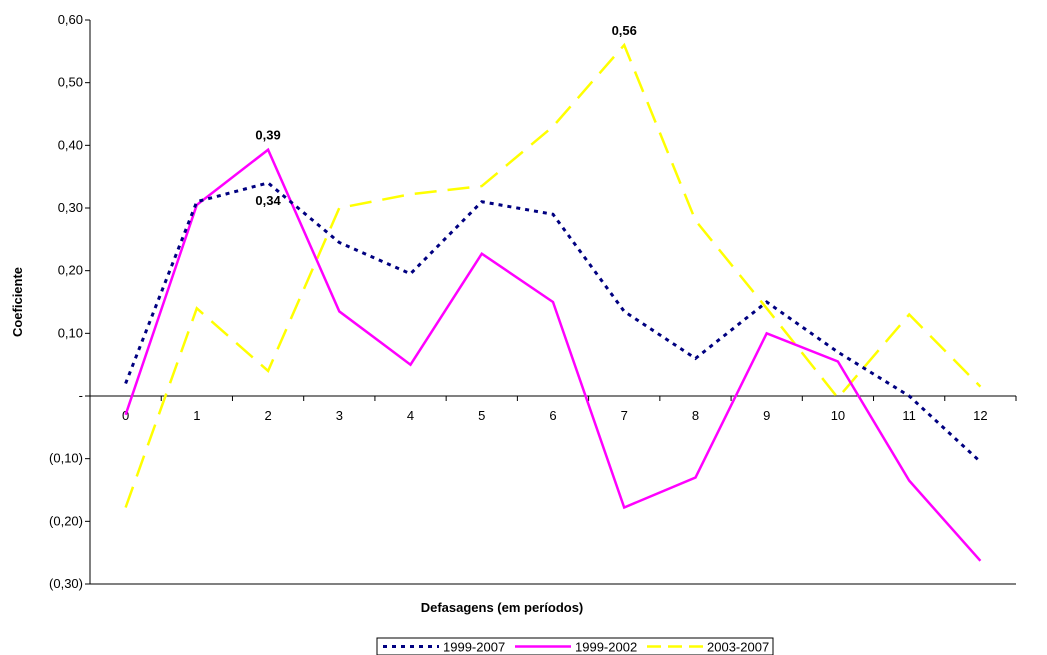 This screenshot has width=1047, height=655. I want to click on data-label: 0,39, so click(267, 135).